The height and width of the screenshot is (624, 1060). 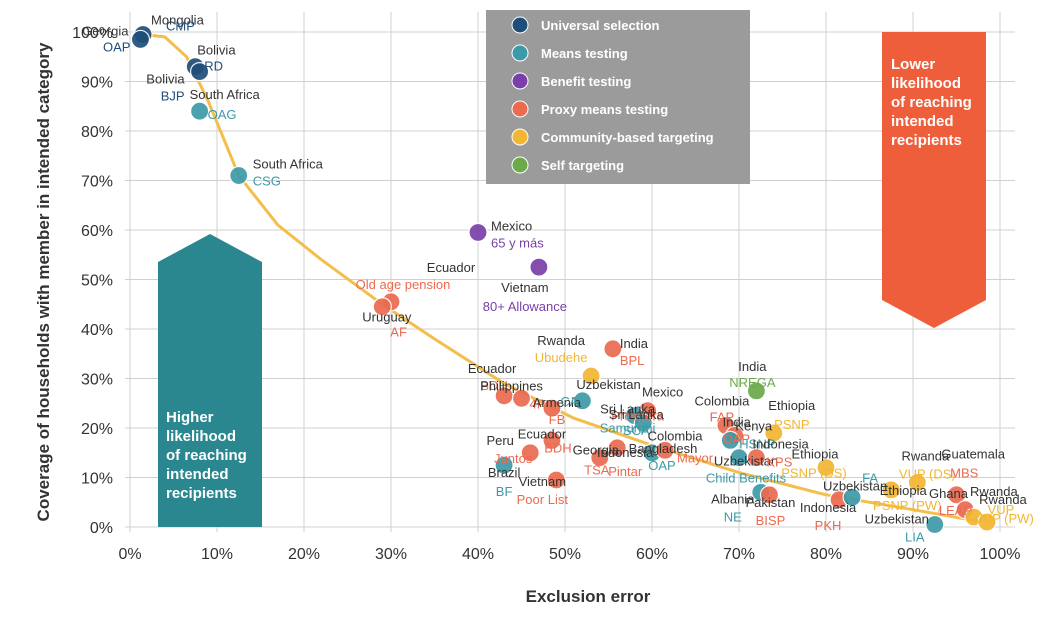 What do you see at coordinates (1003, 499) in the screenshot?
I see `point-country-label: Rwanda` at bounding box center [1003, 499].